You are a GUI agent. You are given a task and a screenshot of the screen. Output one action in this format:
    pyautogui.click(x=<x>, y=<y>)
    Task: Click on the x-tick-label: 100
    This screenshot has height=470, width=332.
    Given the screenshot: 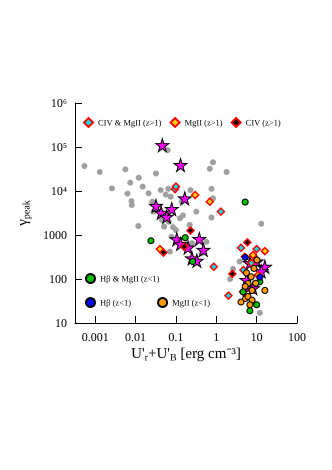 What is the action you would take?
    pyautogui.click(x=297, y=337)
    